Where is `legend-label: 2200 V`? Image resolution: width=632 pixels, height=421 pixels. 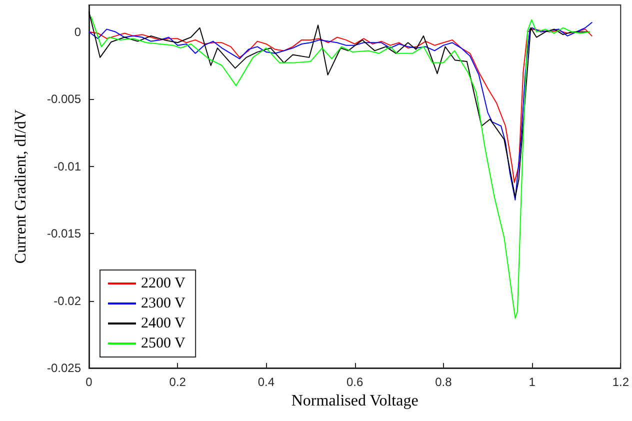 legend-label: 2200 V is located at coordinates (163, 284).